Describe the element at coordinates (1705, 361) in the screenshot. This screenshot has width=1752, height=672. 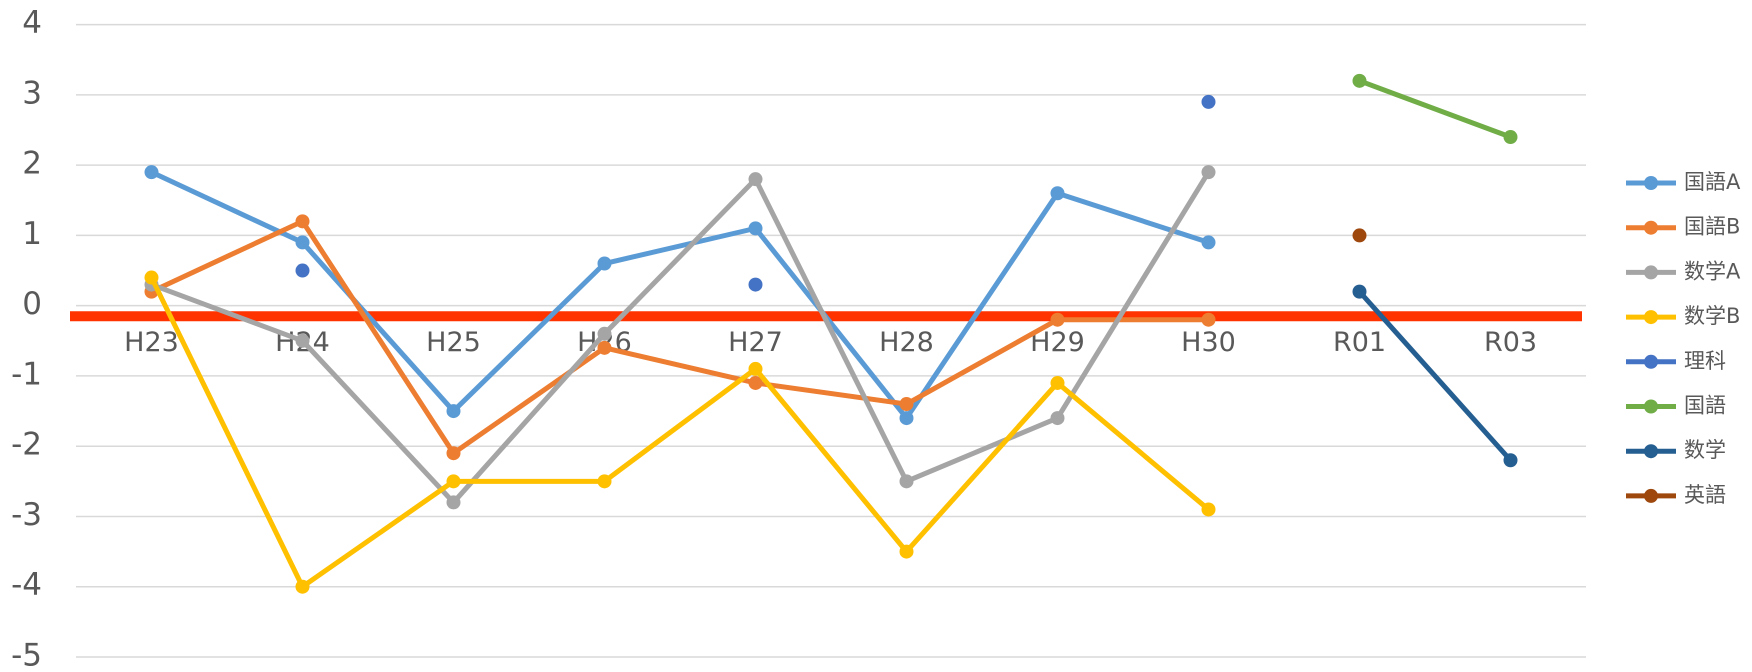
I see `legend-label: 理科` at that location.